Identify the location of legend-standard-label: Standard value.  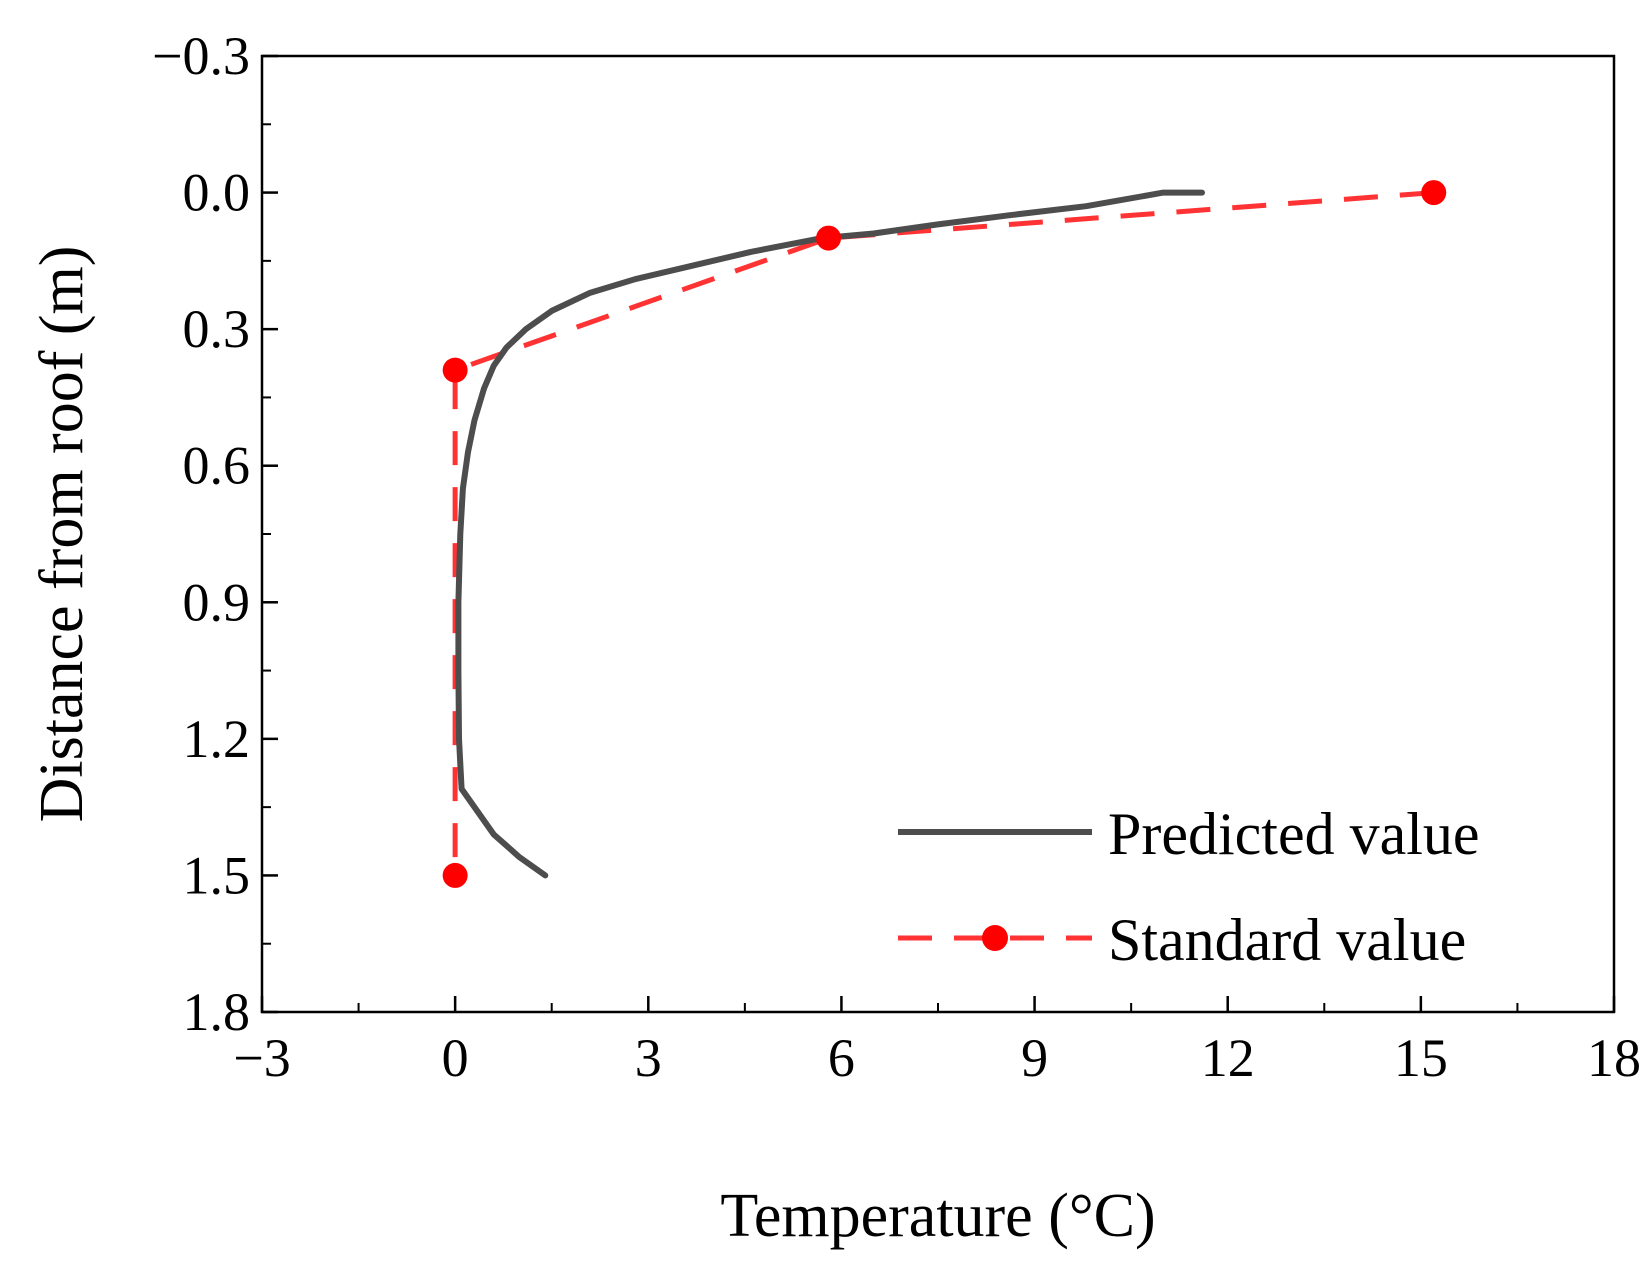
(1287, 940).